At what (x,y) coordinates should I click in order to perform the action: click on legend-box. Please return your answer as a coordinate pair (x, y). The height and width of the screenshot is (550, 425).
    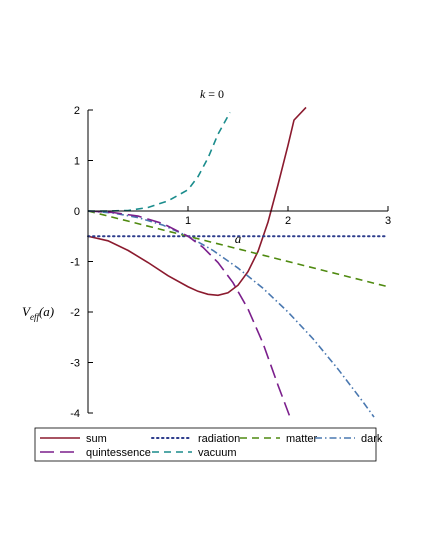
    Looking at the image, I should click on (205, 444).